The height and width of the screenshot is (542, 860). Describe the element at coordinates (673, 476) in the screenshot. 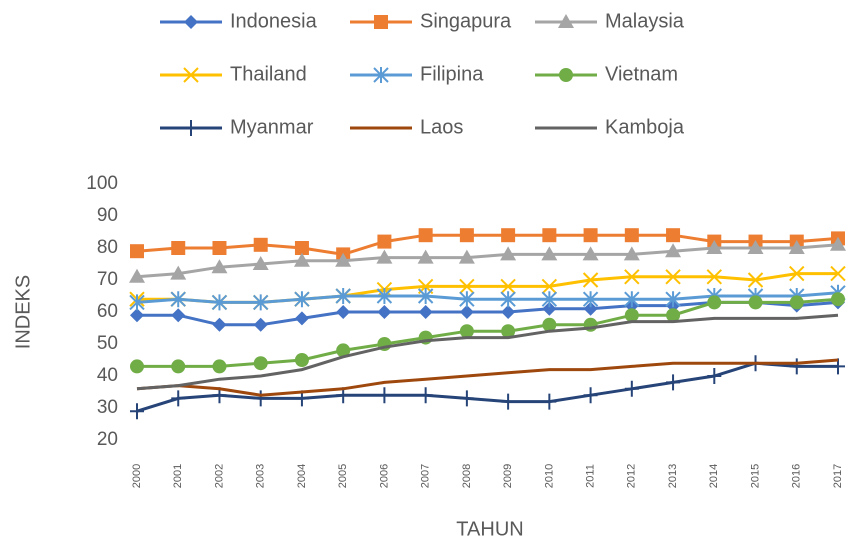

I see `x-tick-label: 2013` at that location.